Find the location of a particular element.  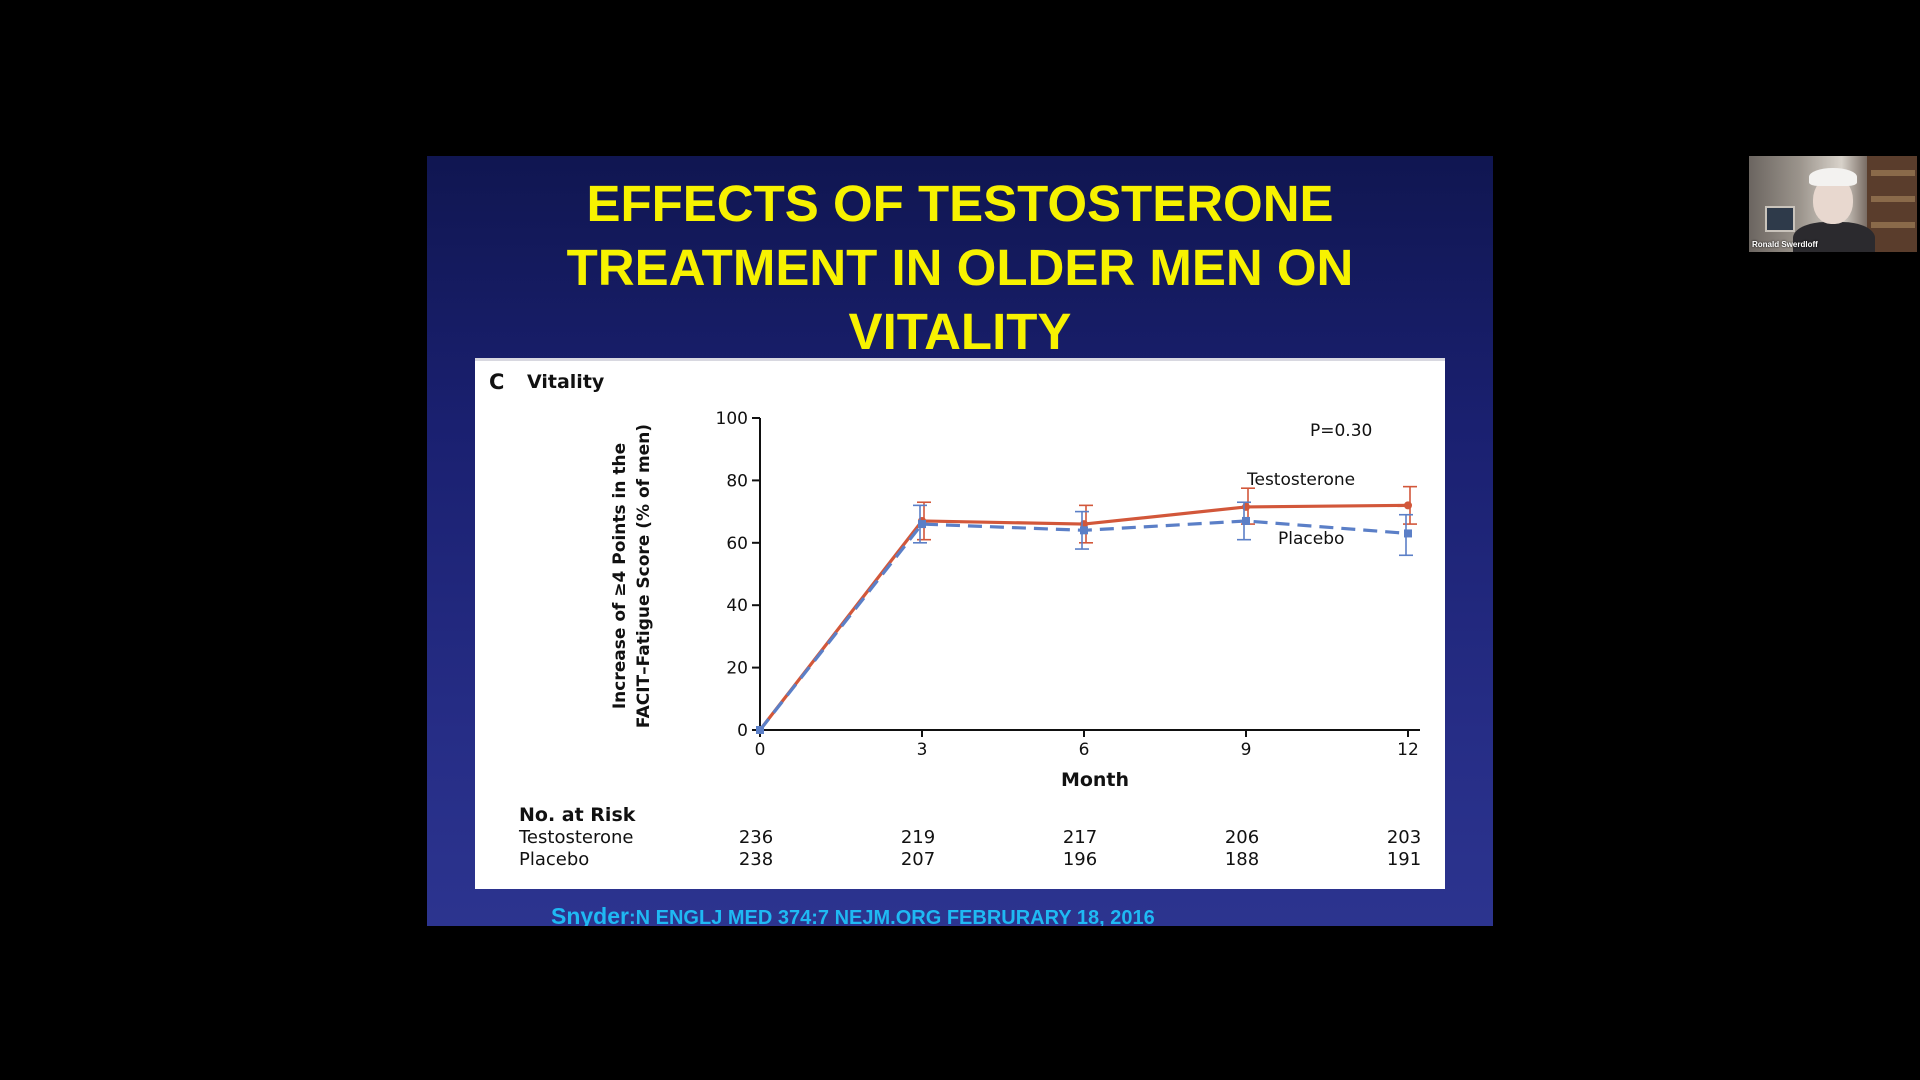

x-axis-label: Month is located at coordinates (1095, 780).